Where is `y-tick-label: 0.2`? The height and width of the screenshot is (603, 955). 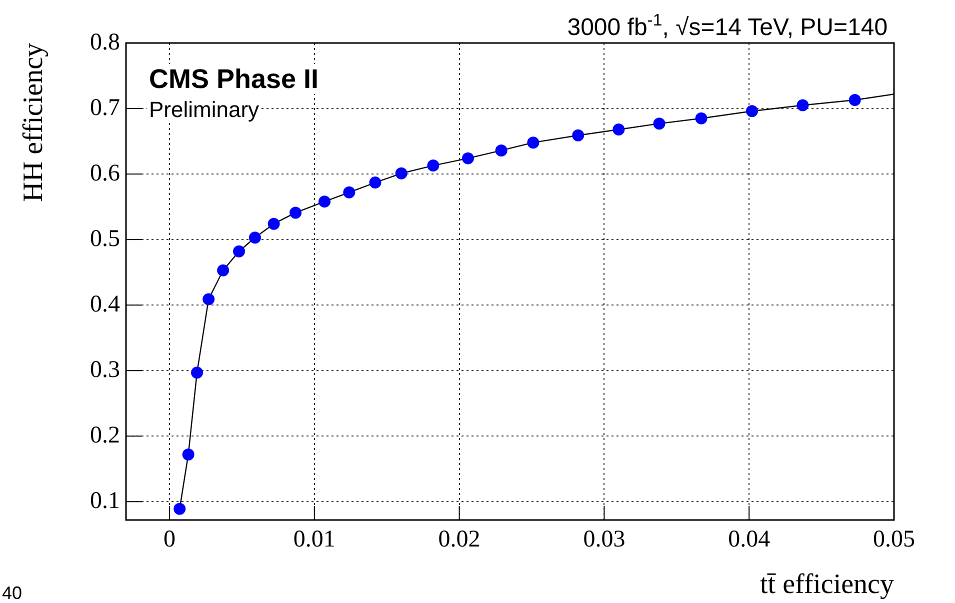
y-tick-label: 0.2 is located at coordinates (105, 435).